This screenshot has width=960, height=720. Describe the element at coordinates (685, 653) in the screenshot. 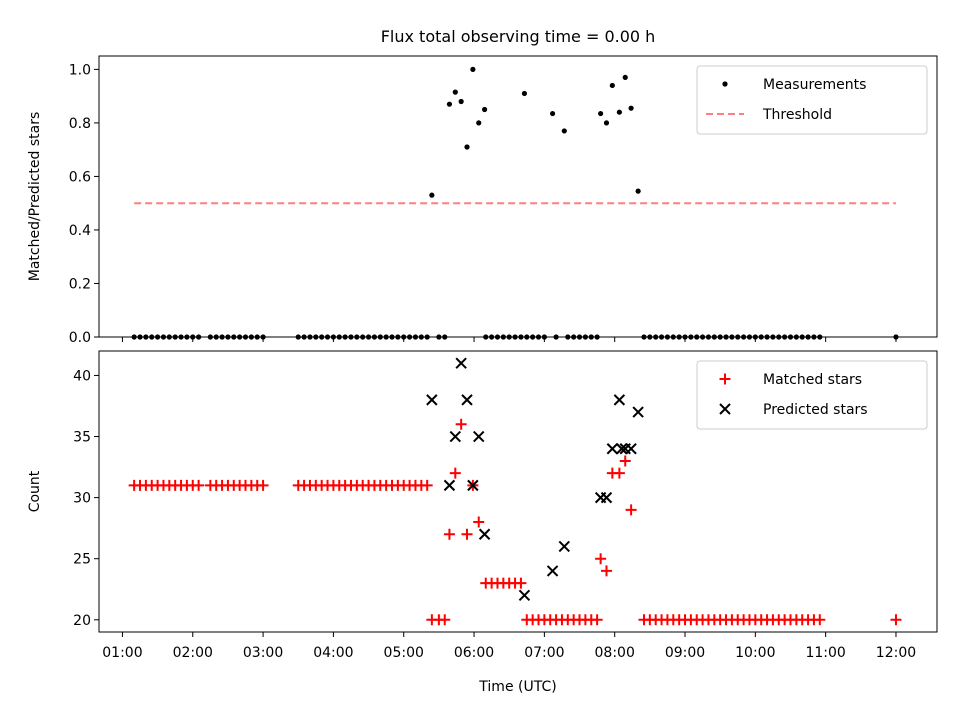

I see `x-tick-label: 09:00` at that location.